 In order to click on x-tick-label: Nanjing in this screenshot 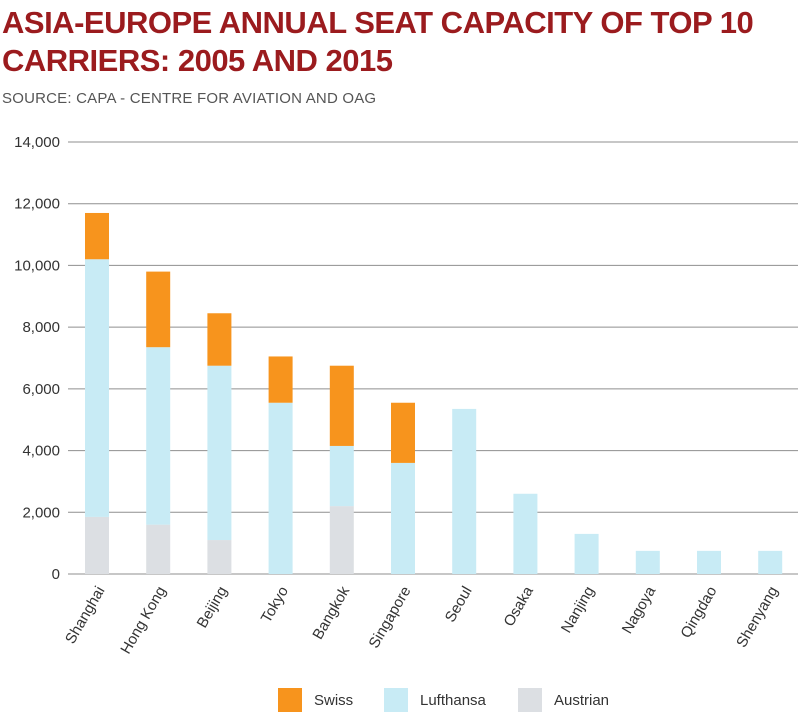, I will do `click(578, 610)`.